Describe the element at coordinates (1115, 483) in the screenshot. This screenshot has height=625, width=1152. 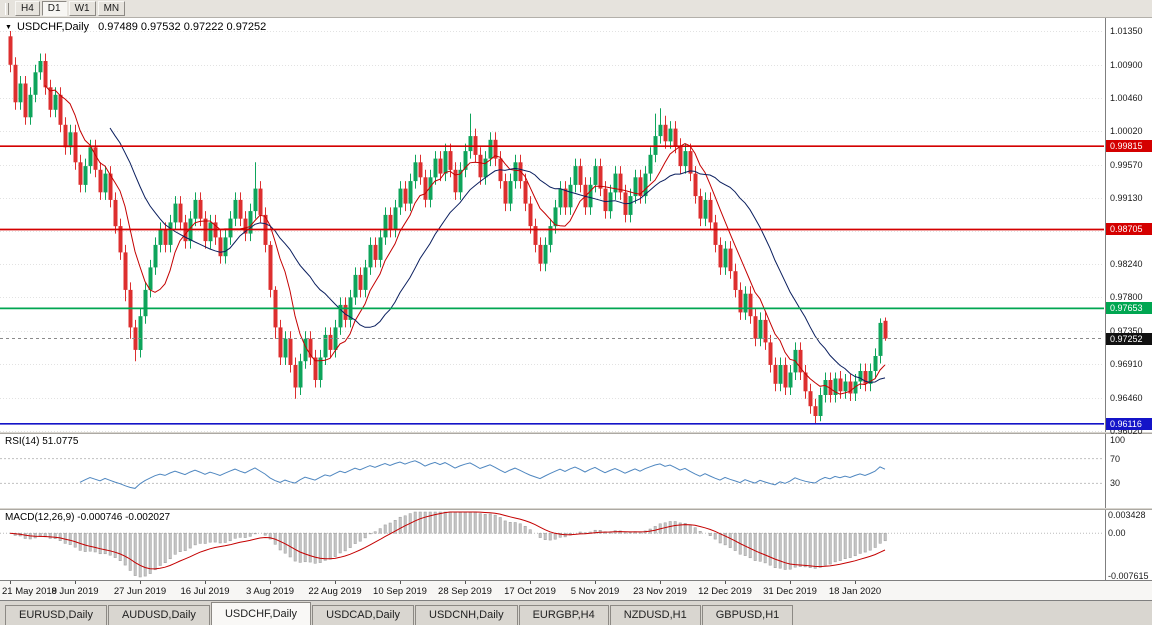
I see `rsi-tick-label: 30` at that location.